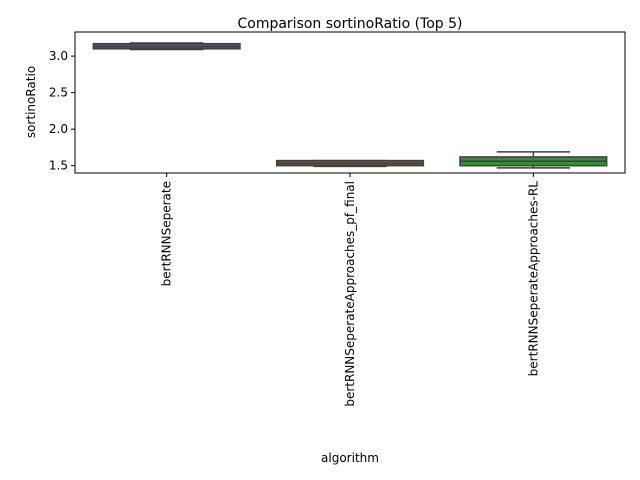  What do you see at coordinates (58, 56) in the screenshot?
I see `y-tick-label: 3.0` at bounding box center [58, 56].